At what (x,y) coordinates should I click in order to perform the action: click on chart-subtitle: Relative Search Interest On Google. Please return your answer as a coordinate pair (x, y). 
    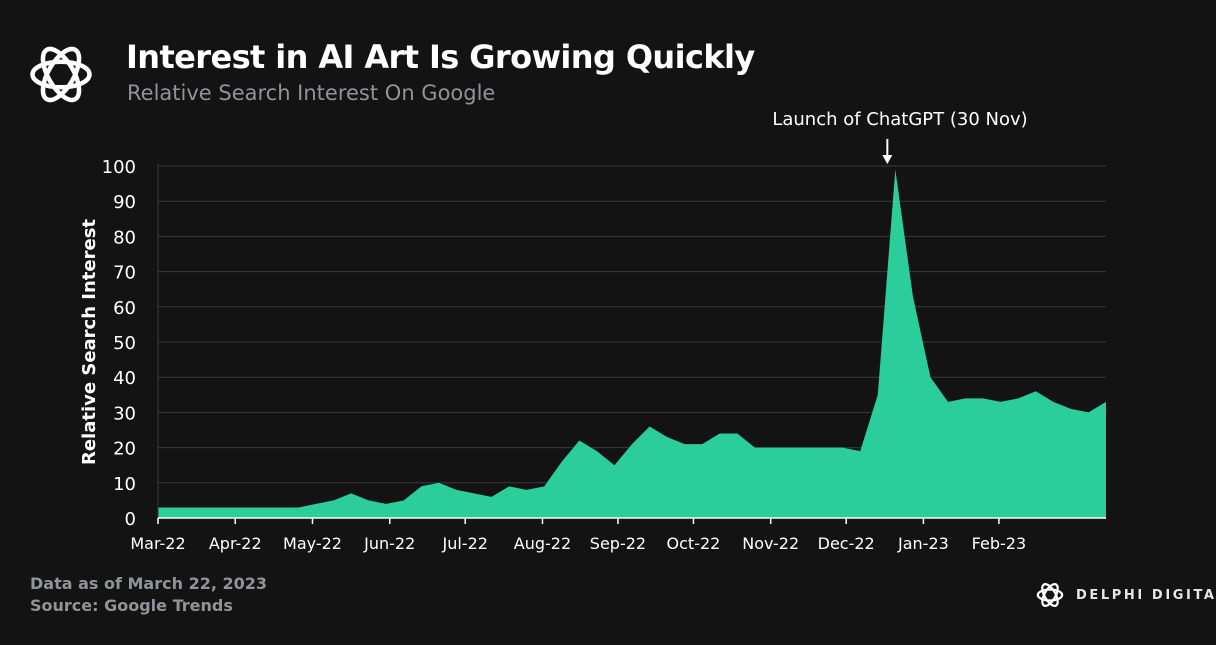
    Looking at the image, I should click on (311, 93).